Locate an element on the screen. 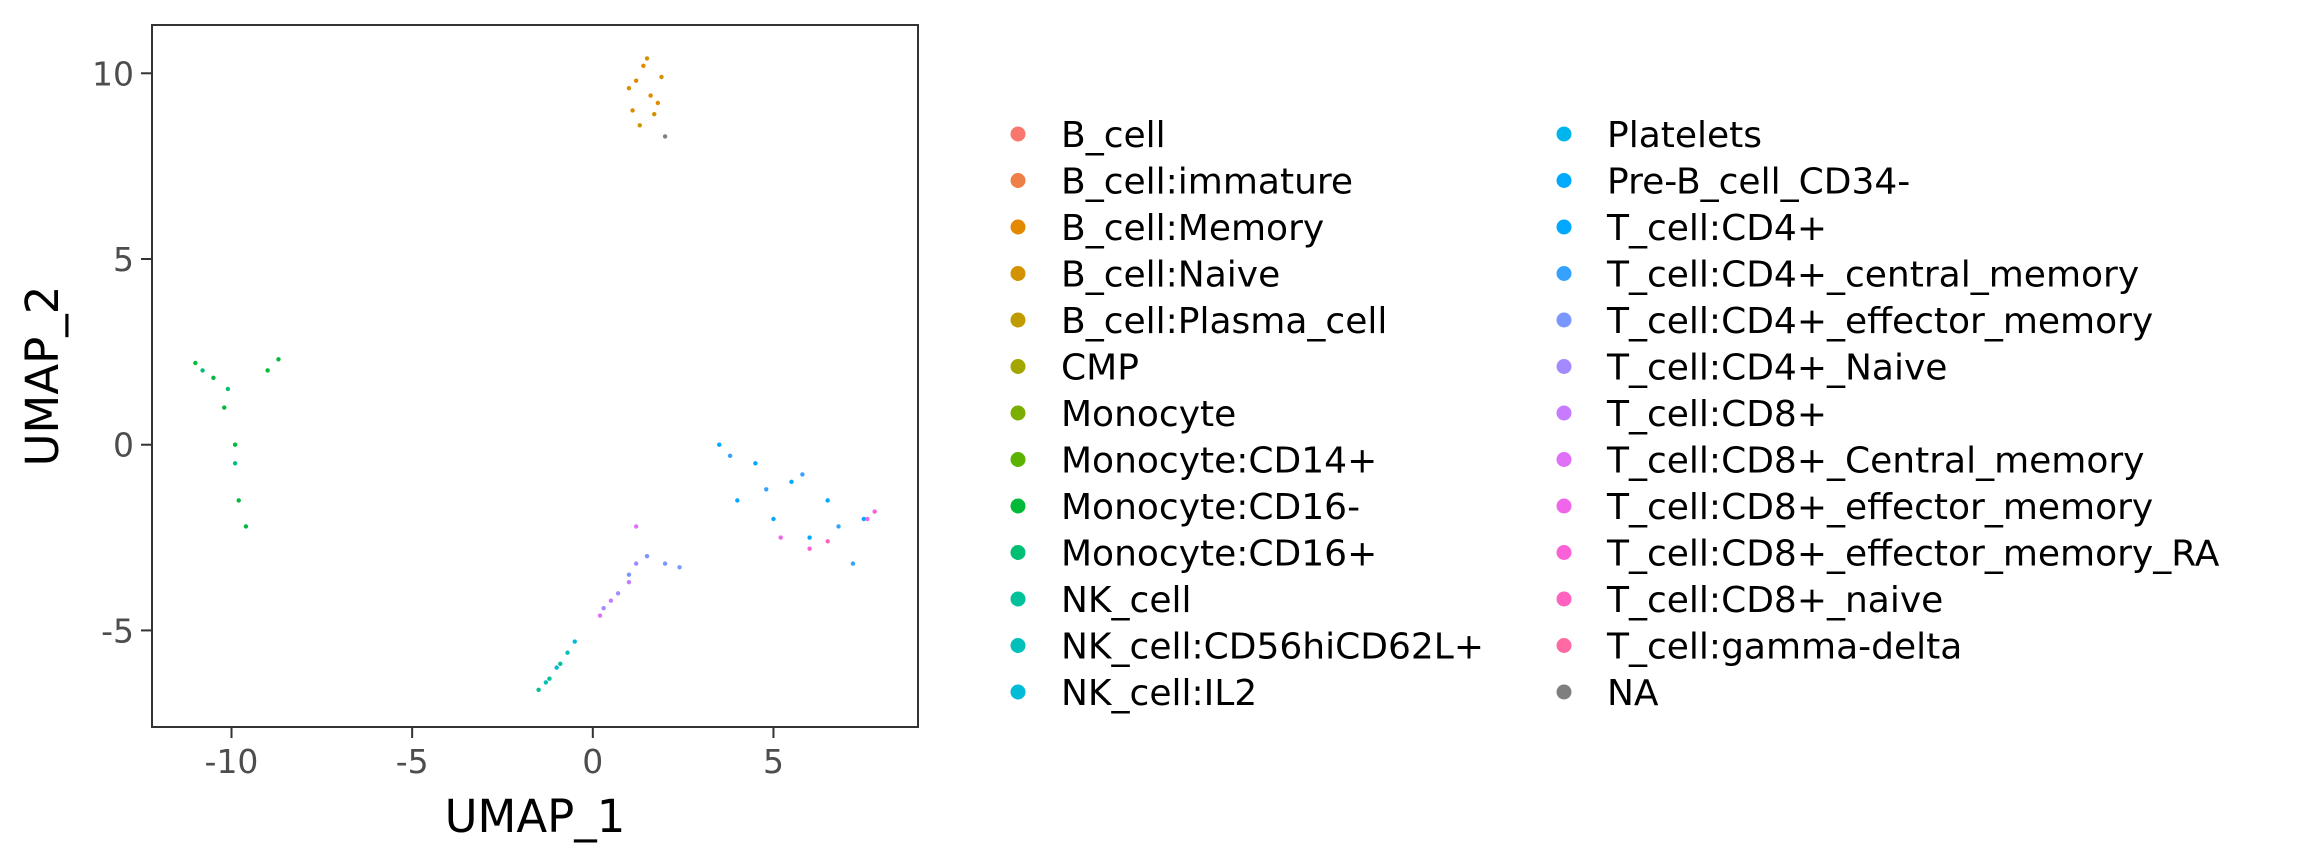  legend-label: Monocyte:CD16- is located at coordinates (1210, 507).